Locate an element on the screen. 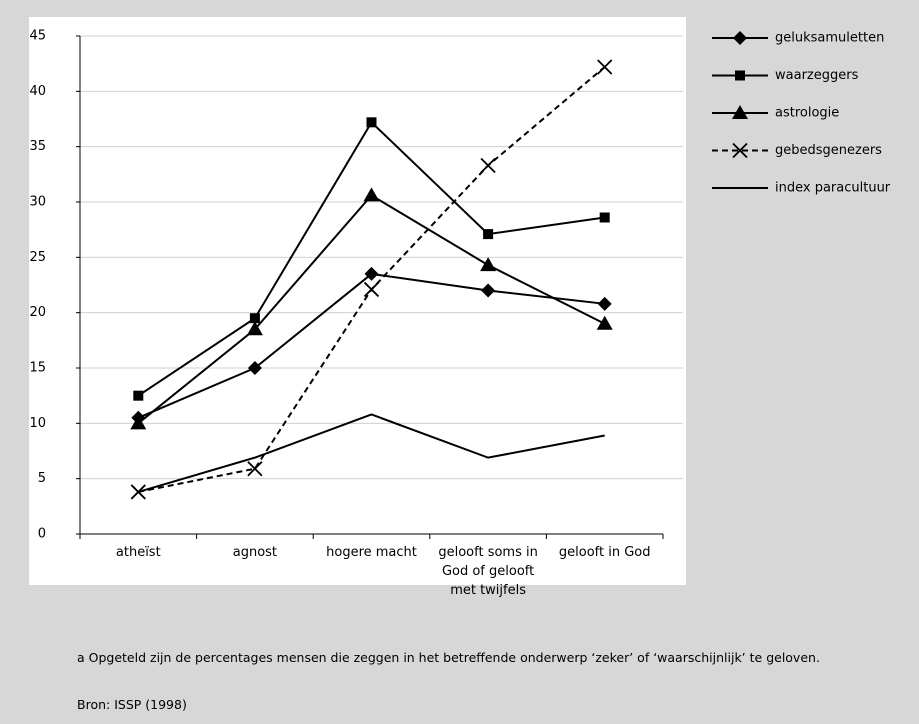  y-tick-label: 5 is located at coordinates (42, 478).